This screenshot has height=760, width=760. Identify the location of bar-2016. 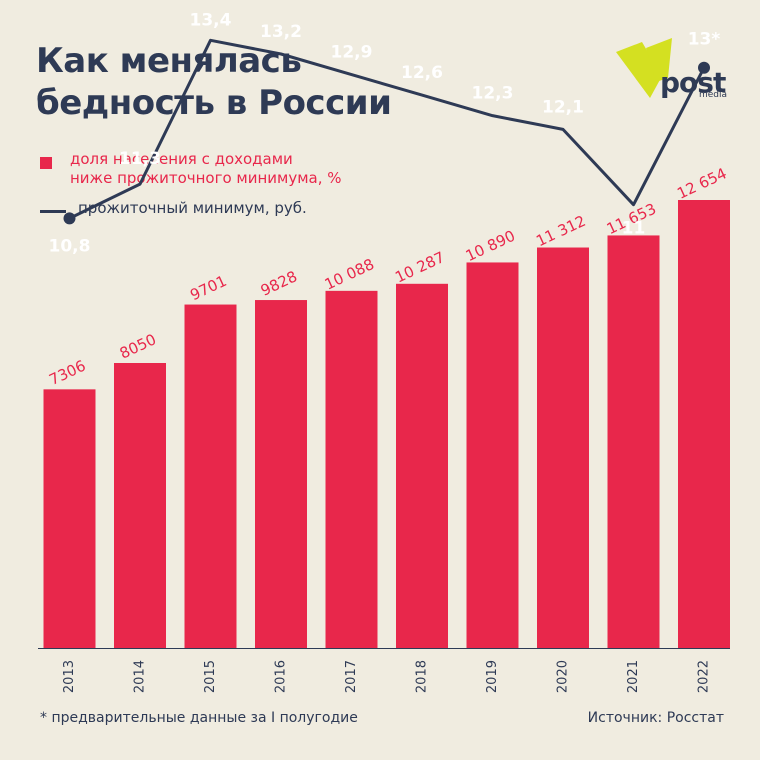
(281, 474).